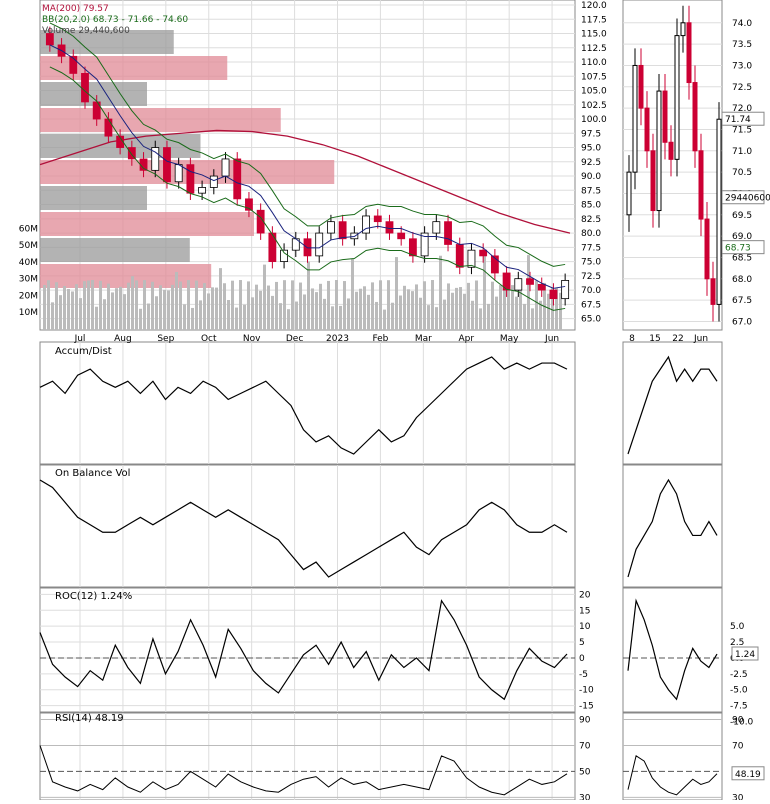 This screenshot has width=770, height=804. What do you see at coordinates (115, 250) in the screenshot?
I see `volume-profile-bar` at bounding box center [115, 250].